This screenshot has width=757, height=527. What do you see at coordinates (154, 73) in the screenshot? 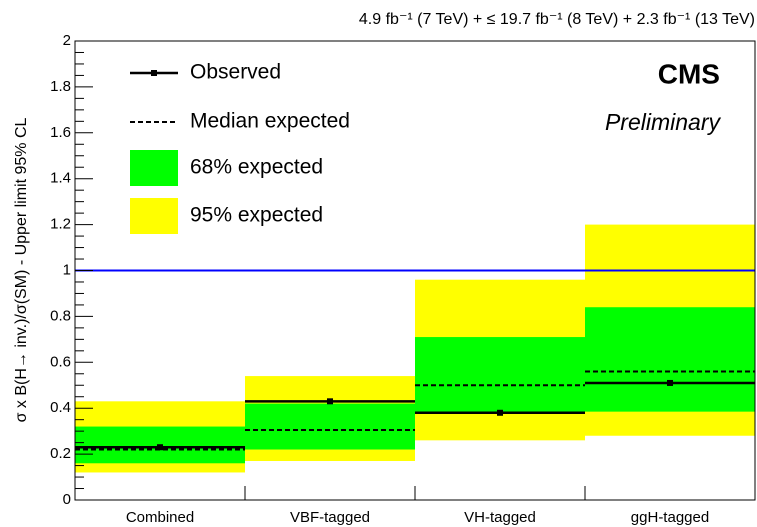
I see `legend-observed-marker` at bounding box center [154, 73].